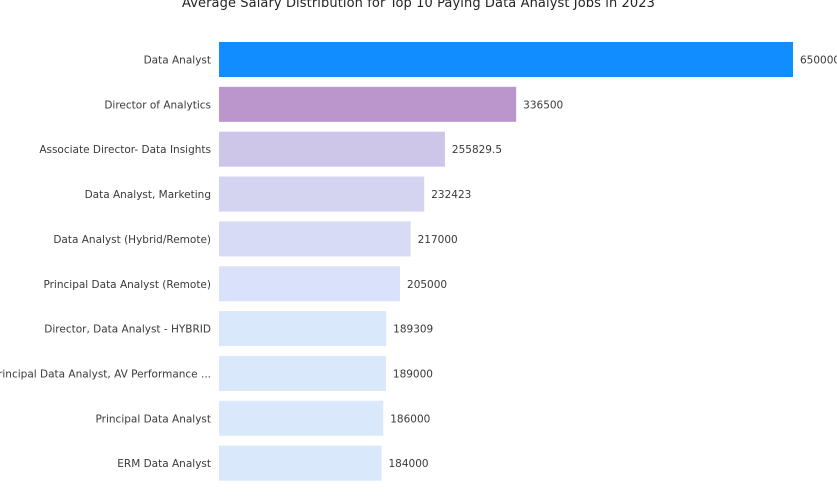 This screenshot has width=837, height=497. I want to click on value-label-3: 232423, so click(451, 195).